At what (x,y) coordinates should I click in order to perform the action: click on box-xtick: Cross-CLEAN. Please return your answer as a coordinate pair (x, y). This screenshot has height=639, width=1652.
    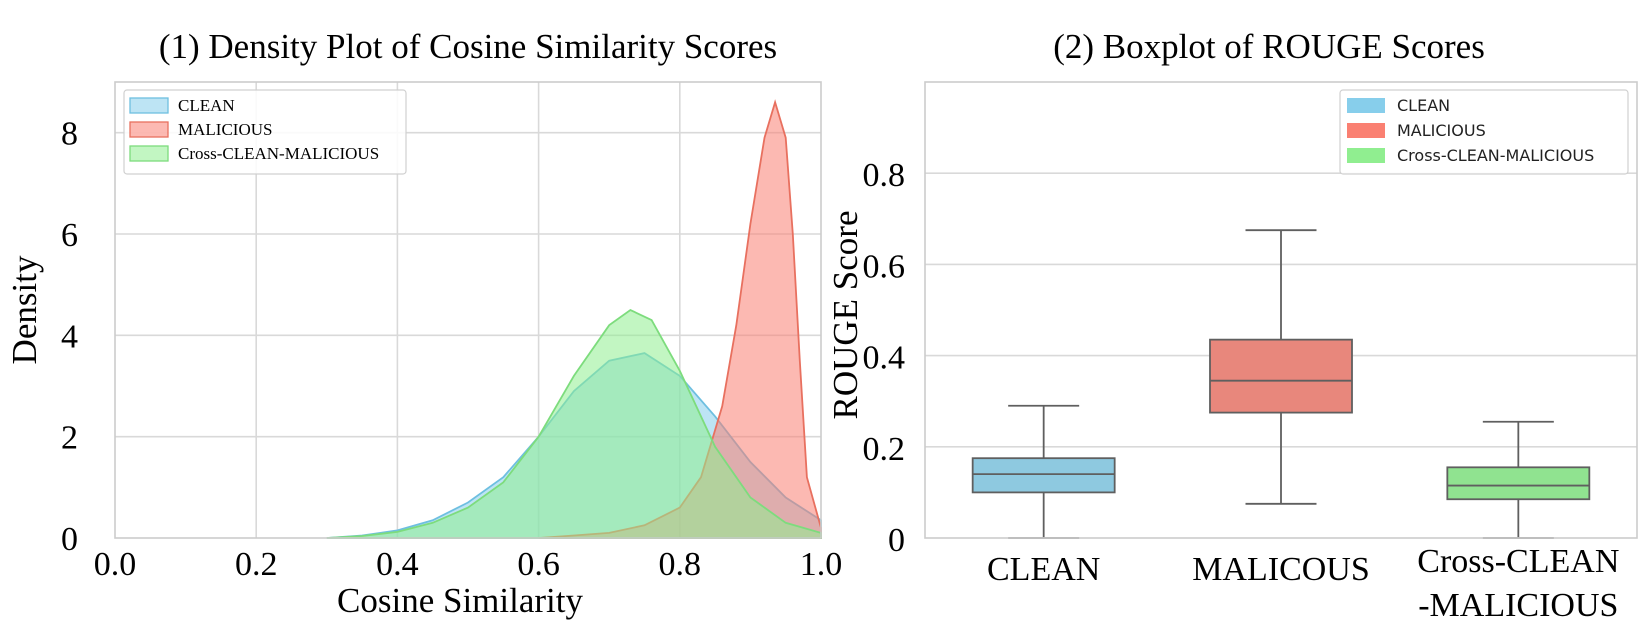
    Looking at the image, I should click on (1518, 561).